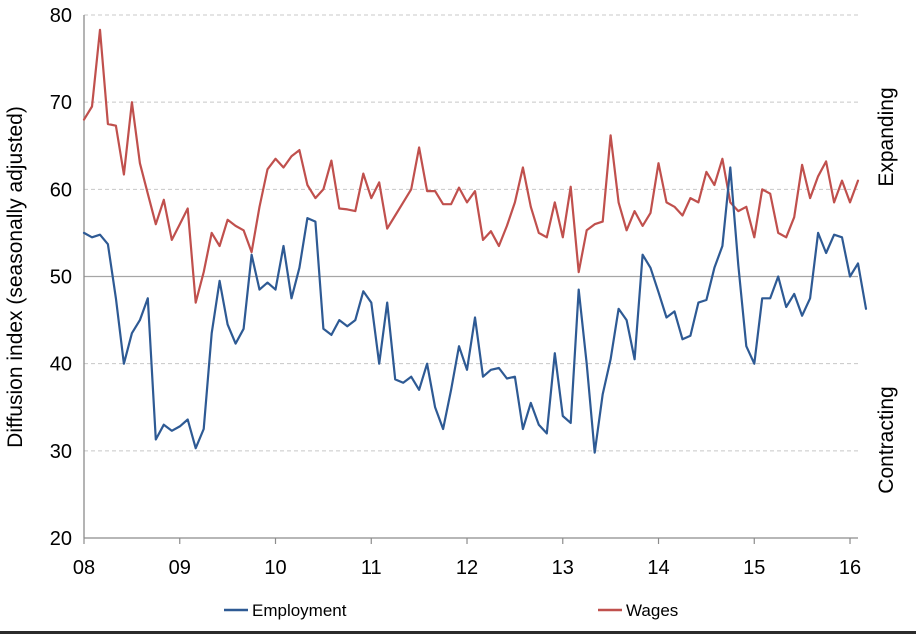 The image size is (916, 634). Describe the element at coordinates (61, 103) in the screenshot. I see `y-tick-label-70: 70` at that location.